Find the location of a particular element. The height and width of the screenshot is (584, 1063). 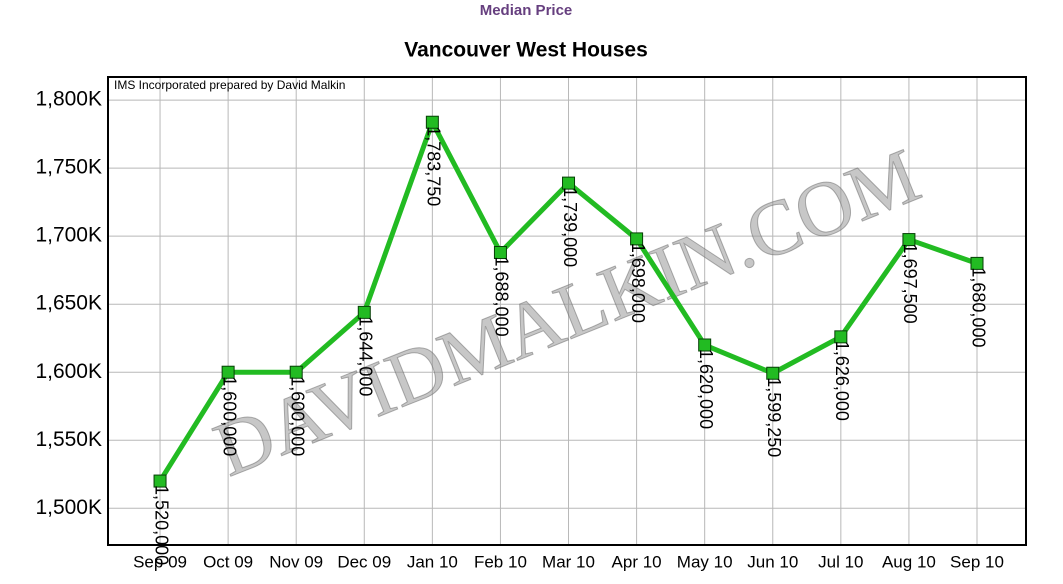

x-tick-label: Feb 10 is located at coordinates (500, 561).